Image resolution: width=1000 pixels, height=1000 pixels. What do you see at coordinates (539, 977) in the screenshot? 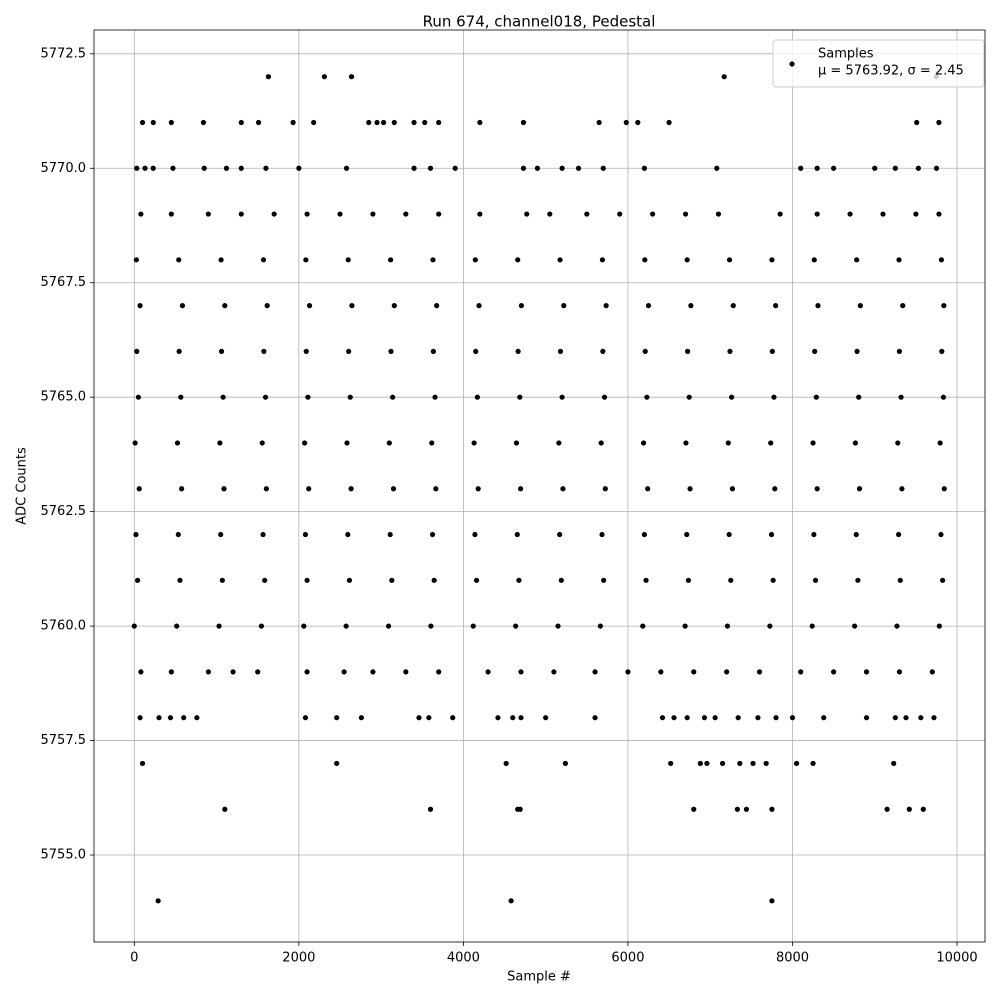
I see `x-axis-label: Sample #` at bounding box center [539, 977].